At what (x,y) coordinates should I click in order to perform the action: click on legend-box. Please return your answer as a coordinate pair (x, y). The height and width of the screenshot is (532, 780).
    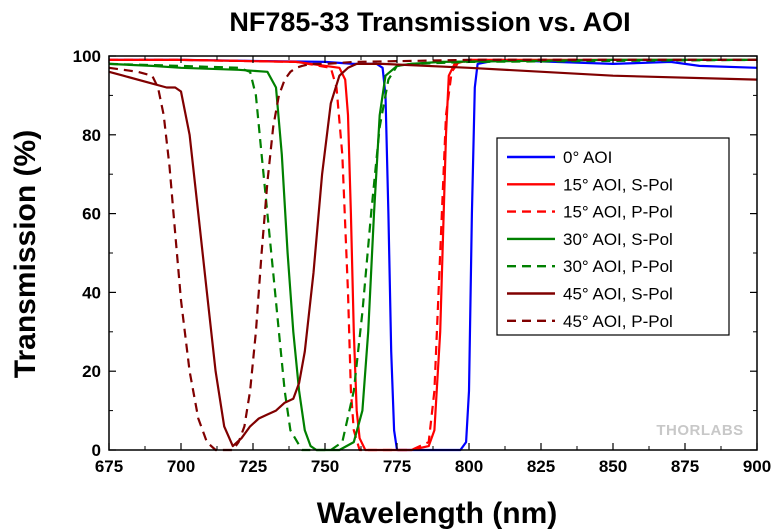
    Looking at the image, I should click on (613, 236).